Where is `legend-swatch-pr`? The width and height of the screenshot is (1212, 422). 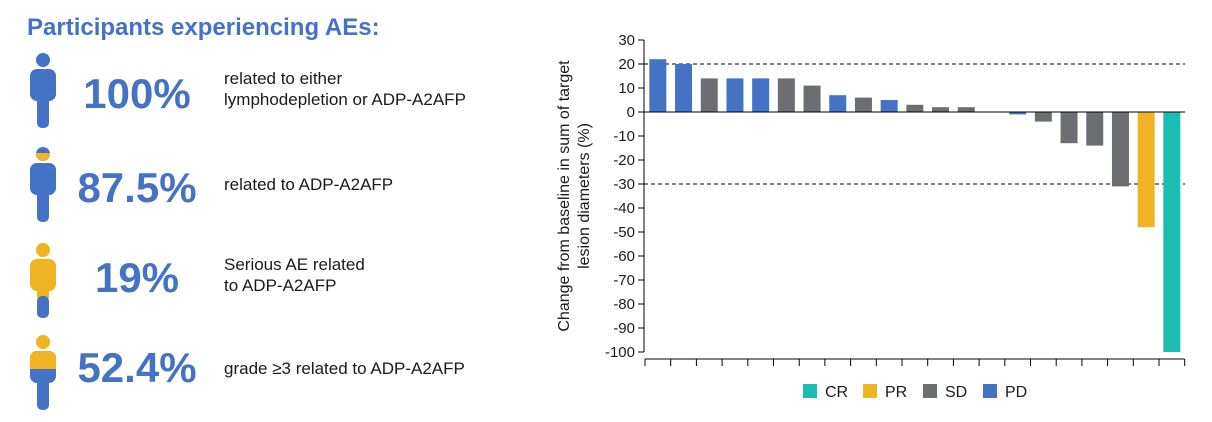
legend-swatch-pr is located at coordinates (870, 391).